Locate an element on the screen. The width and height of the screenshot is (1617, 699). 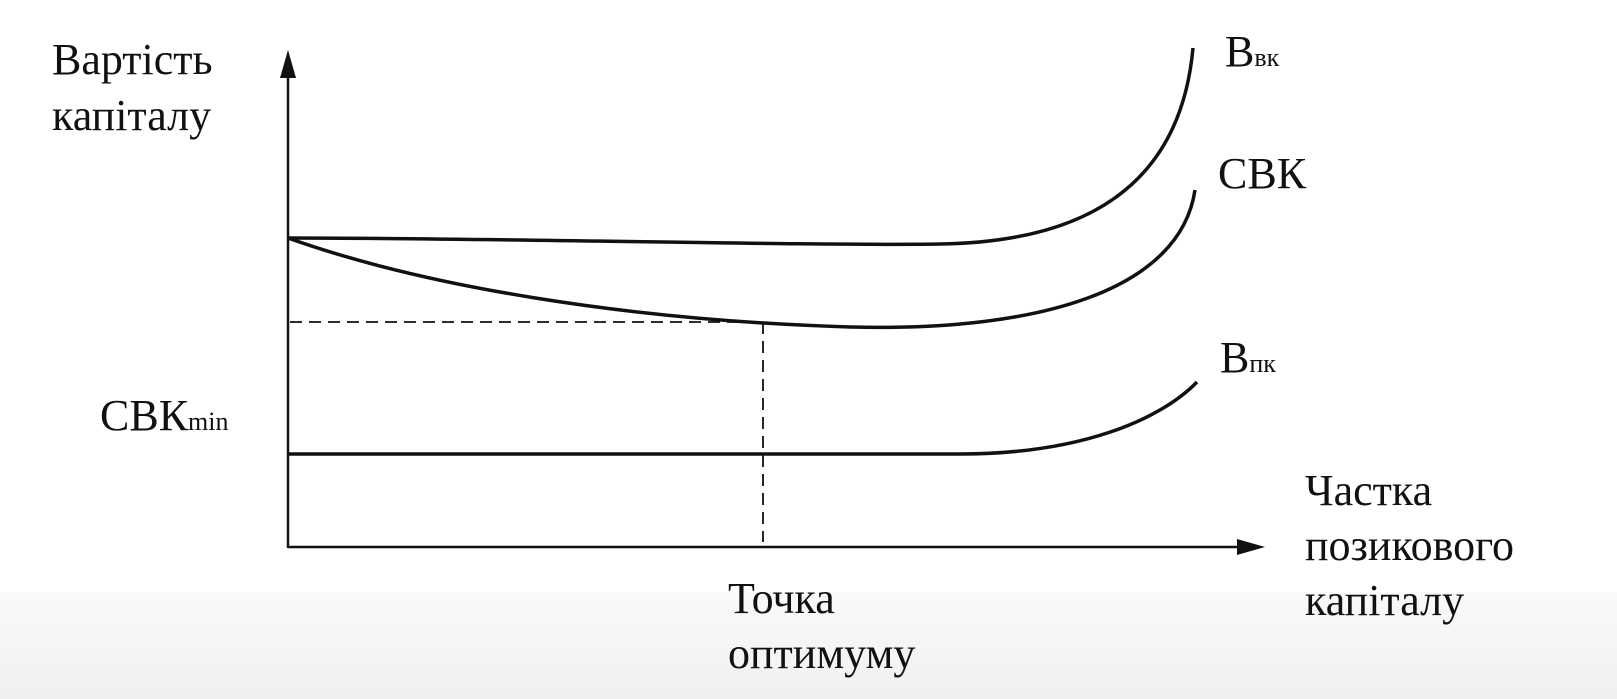
x-axis-label: позикового is located at coordinates (1409, 545).